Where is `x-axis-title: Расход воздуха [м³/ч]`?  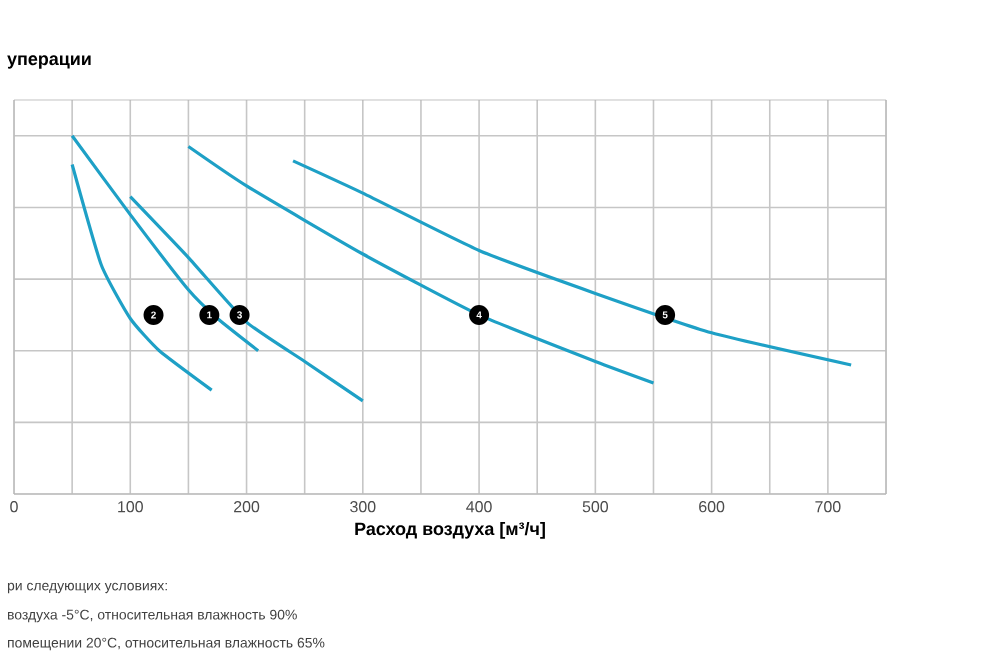
x-axis-title: Расход воздуха [м³/ч] is located at coordinates (450, 530).